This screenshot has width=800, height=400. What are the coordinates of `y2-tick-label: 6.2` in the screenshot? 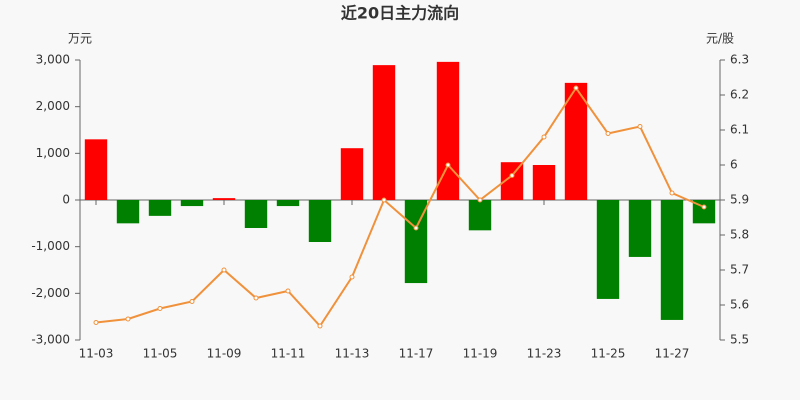 It's located at (739, 95).